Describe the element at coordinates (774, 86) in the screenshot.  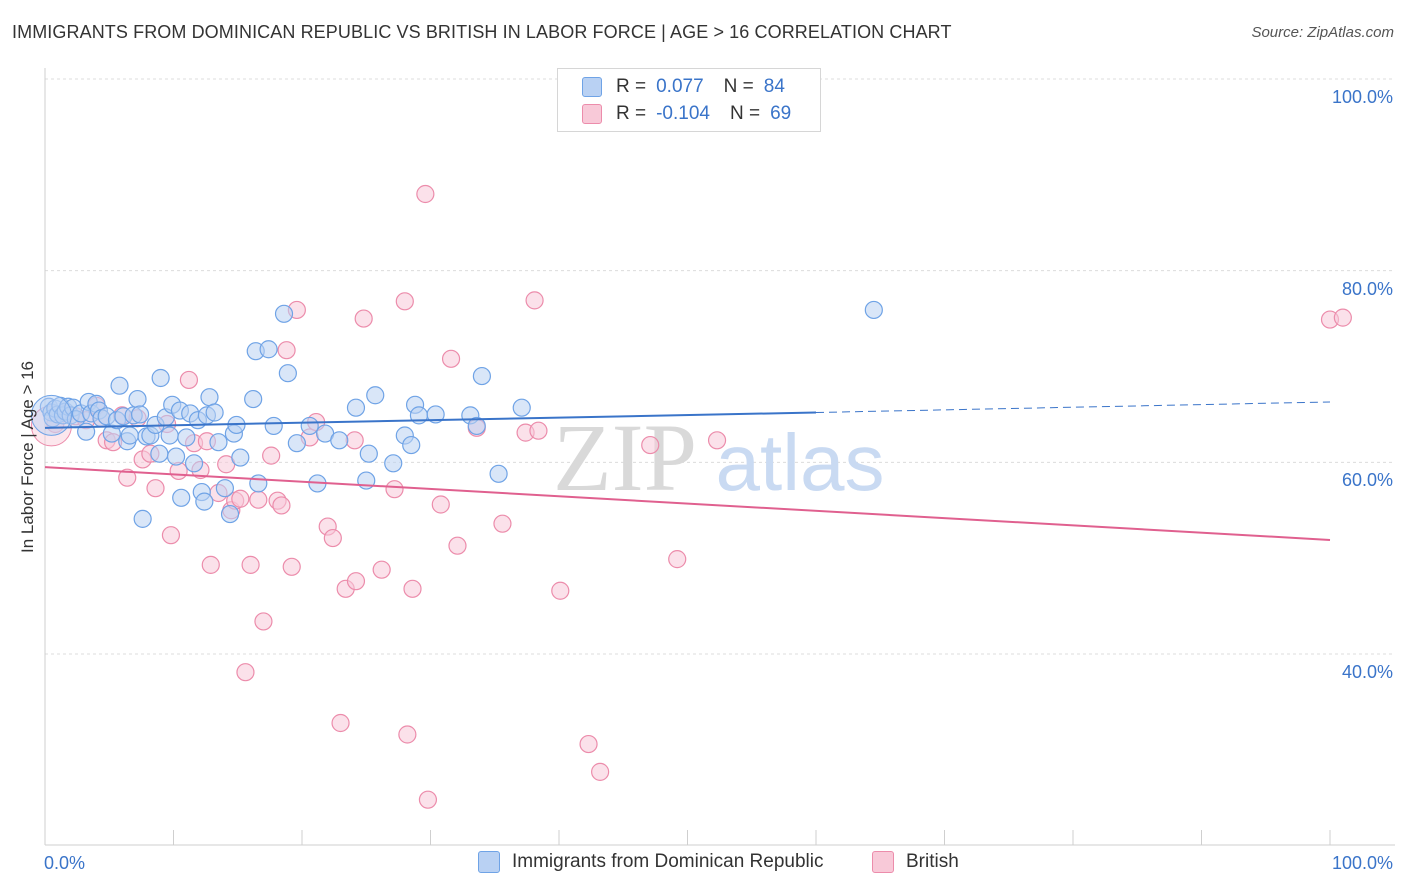
I see `legend-n-value: 84` at that location.